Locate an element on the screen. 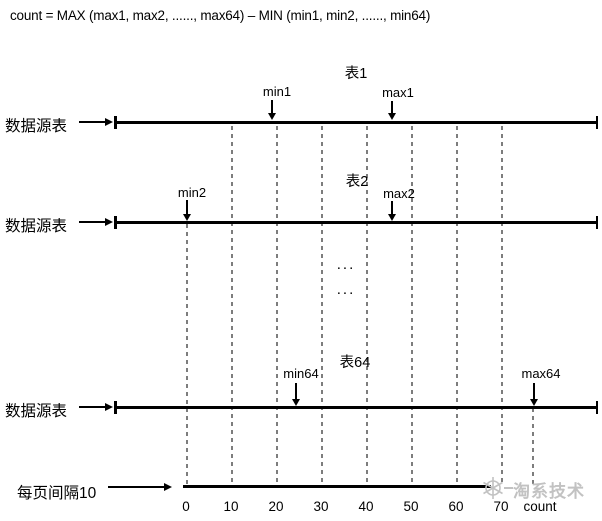 The width and height of the screenshot is (602, 521). axis-line is located at coordinates (337, 486).